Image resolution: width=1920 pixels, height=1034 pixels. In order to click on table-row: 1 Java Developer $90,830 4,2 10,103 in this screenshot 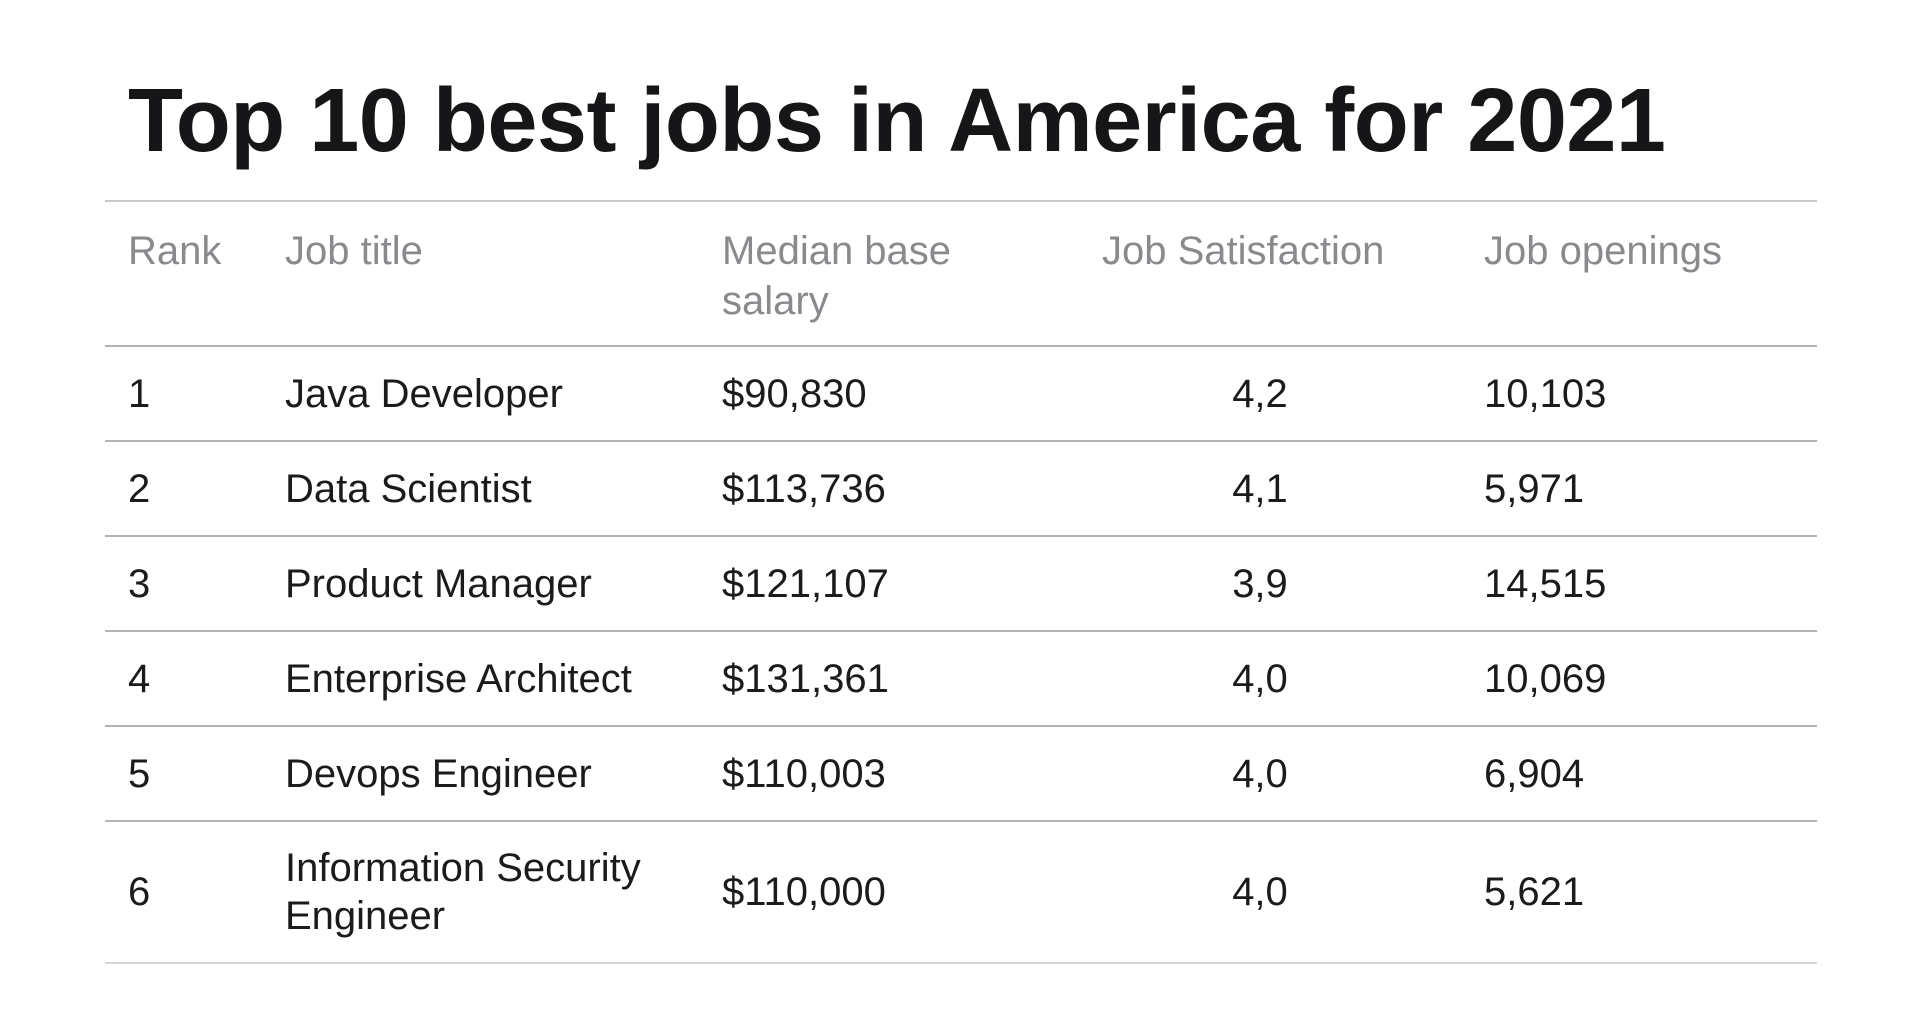, I will do `click(961, 394)`.